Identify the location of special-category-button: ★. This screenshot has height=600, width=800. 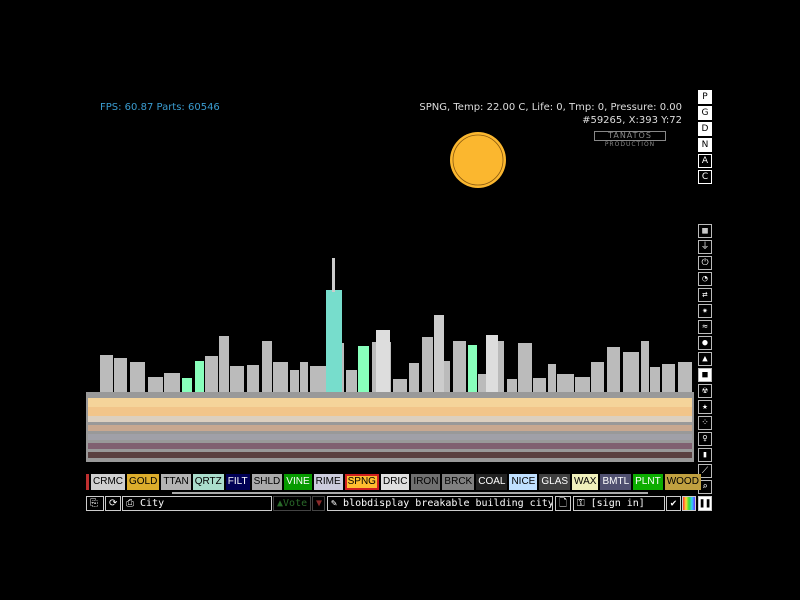
(705, 407).